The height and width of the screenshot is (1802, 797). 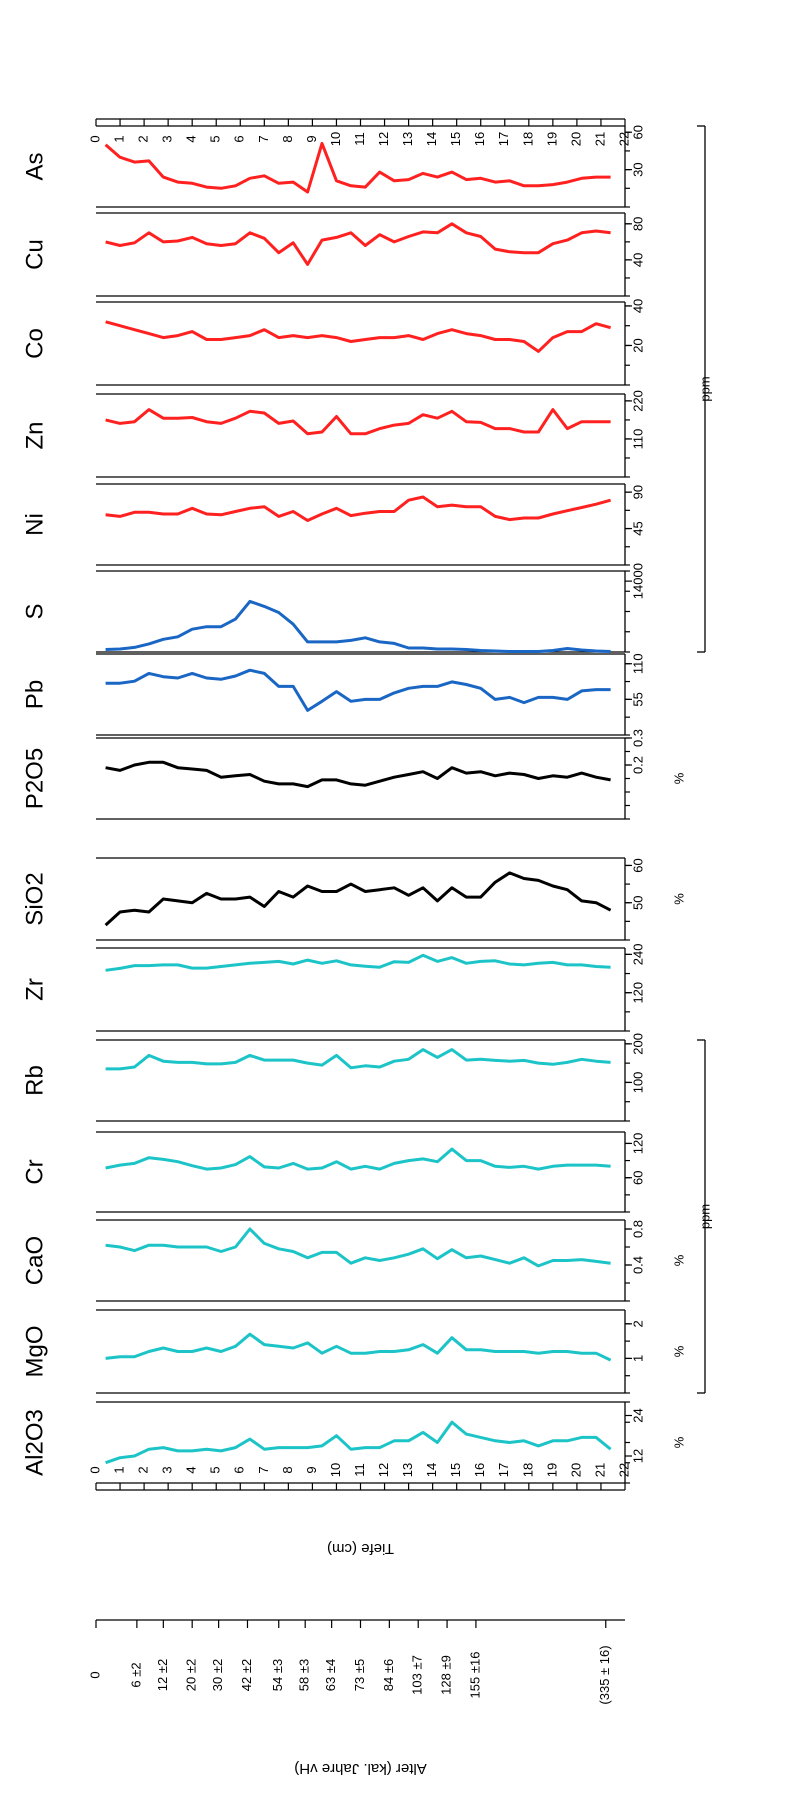 I want to click on series-line-al2o3, so click(x=358, y=1442).